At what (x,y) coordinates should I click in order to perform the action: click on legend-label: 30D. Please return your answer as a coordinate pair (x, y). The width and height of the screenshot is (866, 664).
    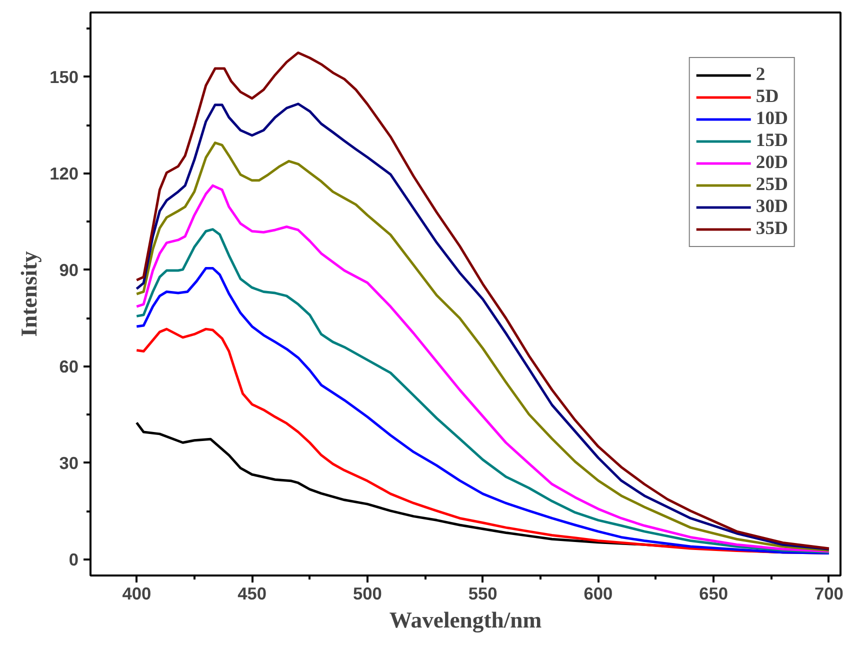
    Looking at the image, I should click on (772, 207).